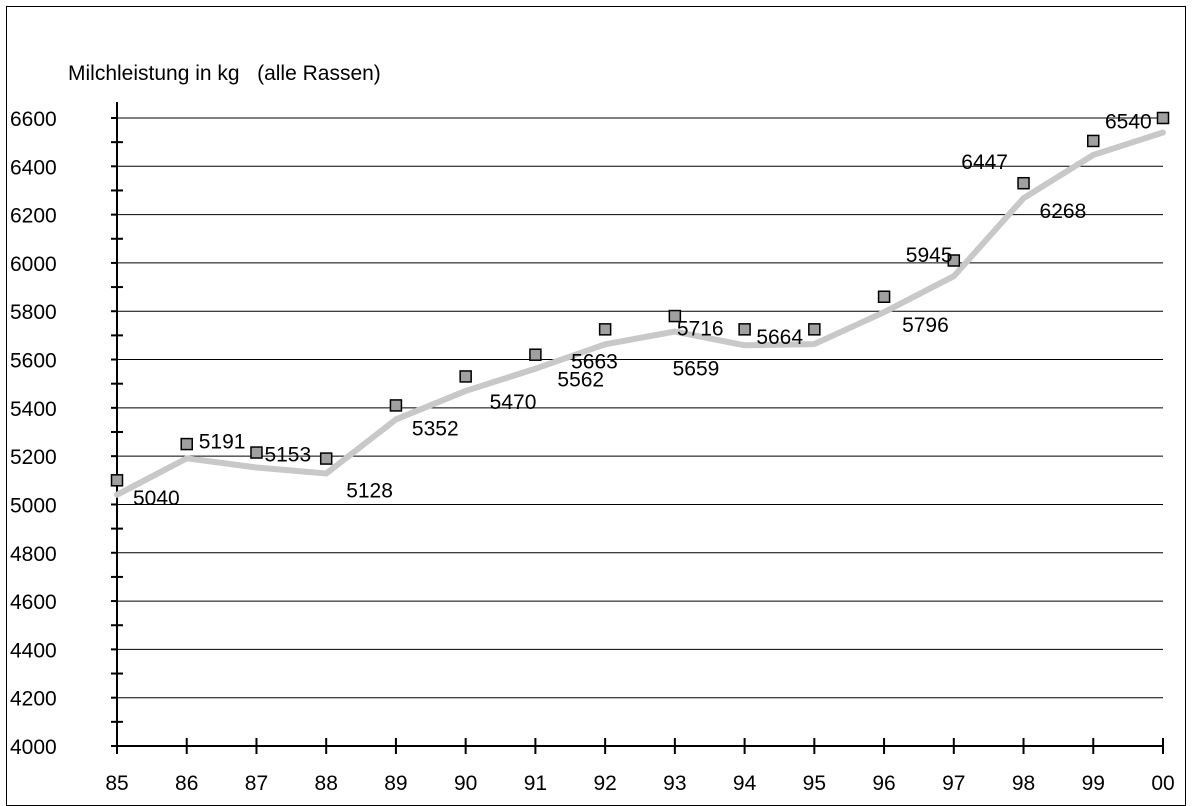 This screenshot has width=1192, height=806. Describe the element at coordinates (33, 216) in the screenshot. I see `y-tick-label: 6200` at that location.